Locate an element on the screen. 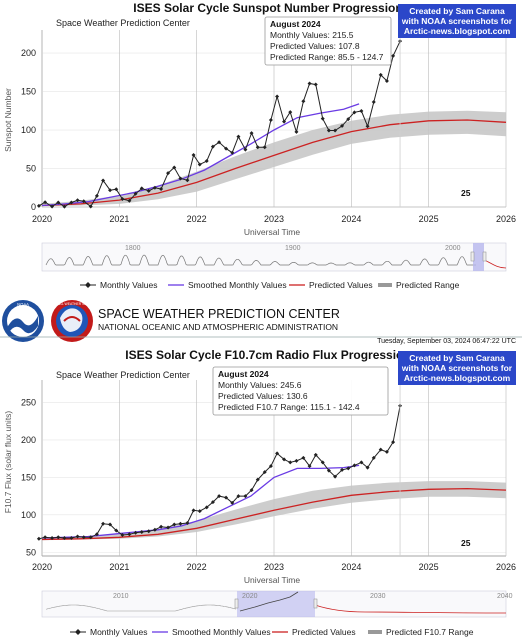  navigator-track is located at coordinates (274, 257).